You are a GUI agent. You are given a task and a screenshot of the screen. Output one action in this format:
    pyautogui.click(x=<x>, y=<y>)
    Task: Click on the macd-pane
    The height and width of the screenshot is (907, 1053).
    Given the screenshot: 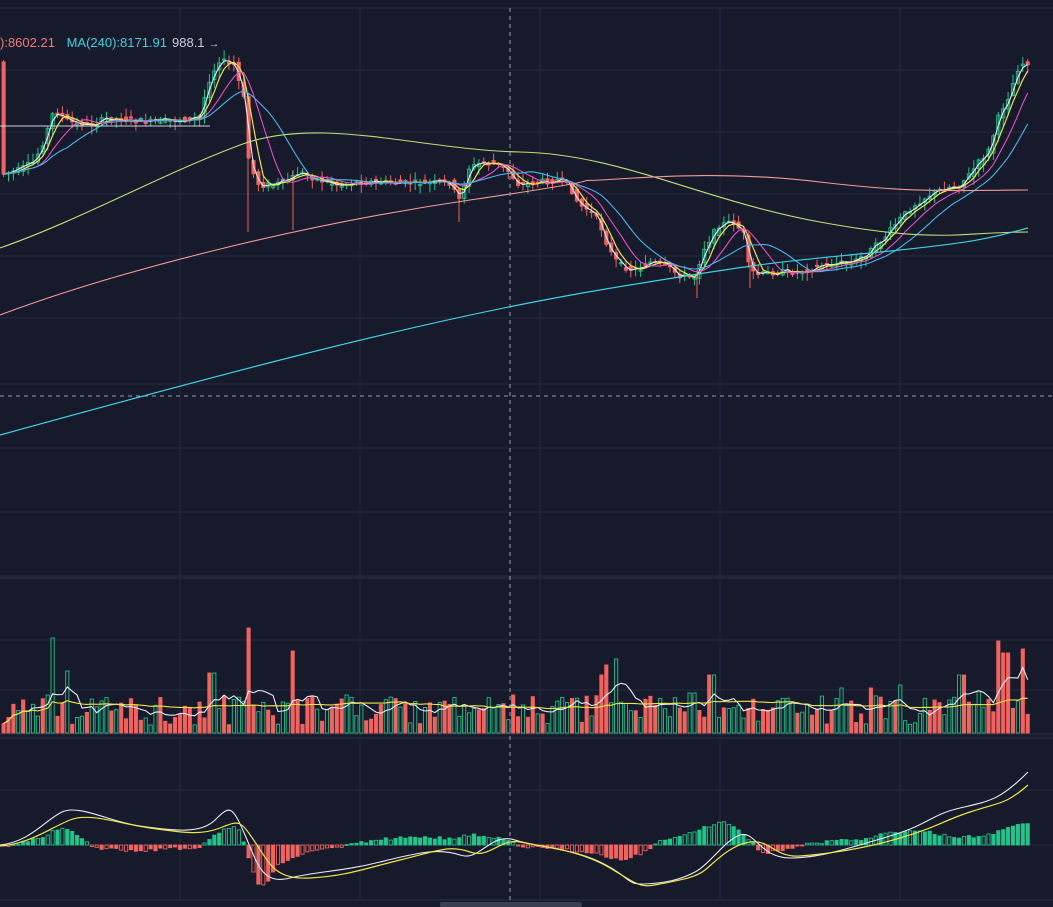 What is the action you would take?
    pyautogui.click(x=515, y=829)
    